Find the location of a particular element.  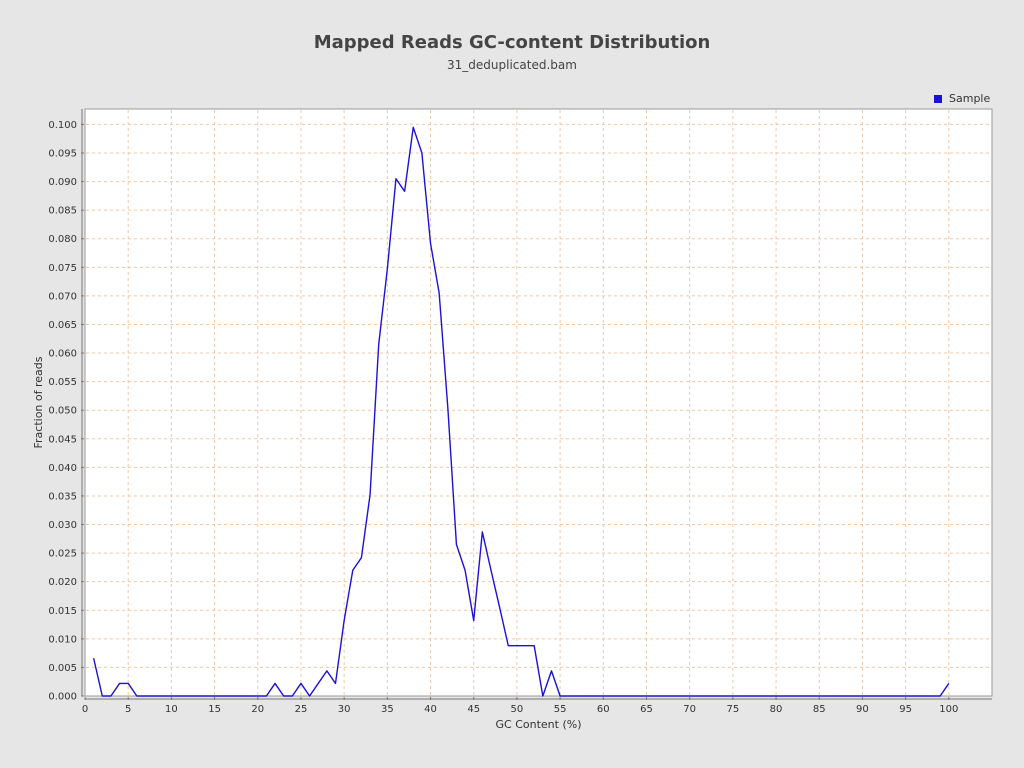

x-tick-label-5: 5 is located at coordinates (128, 709).